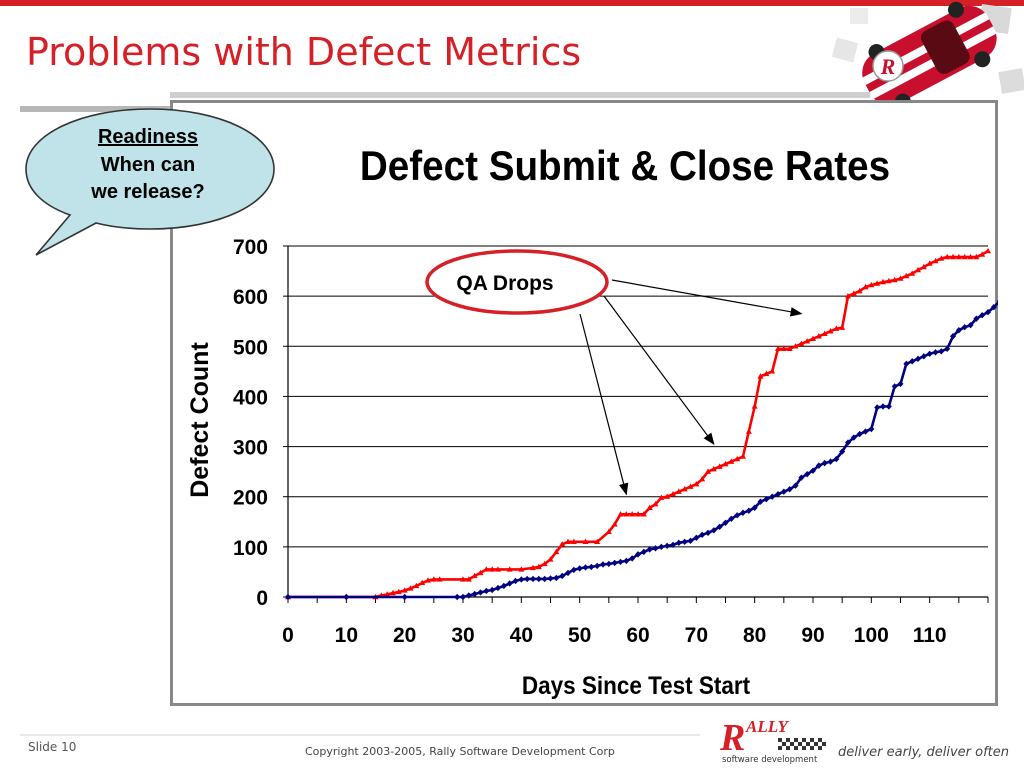 This screenshot has height=768, width=1024. I want to click on qa-drop-arrow, so click(604, 404).